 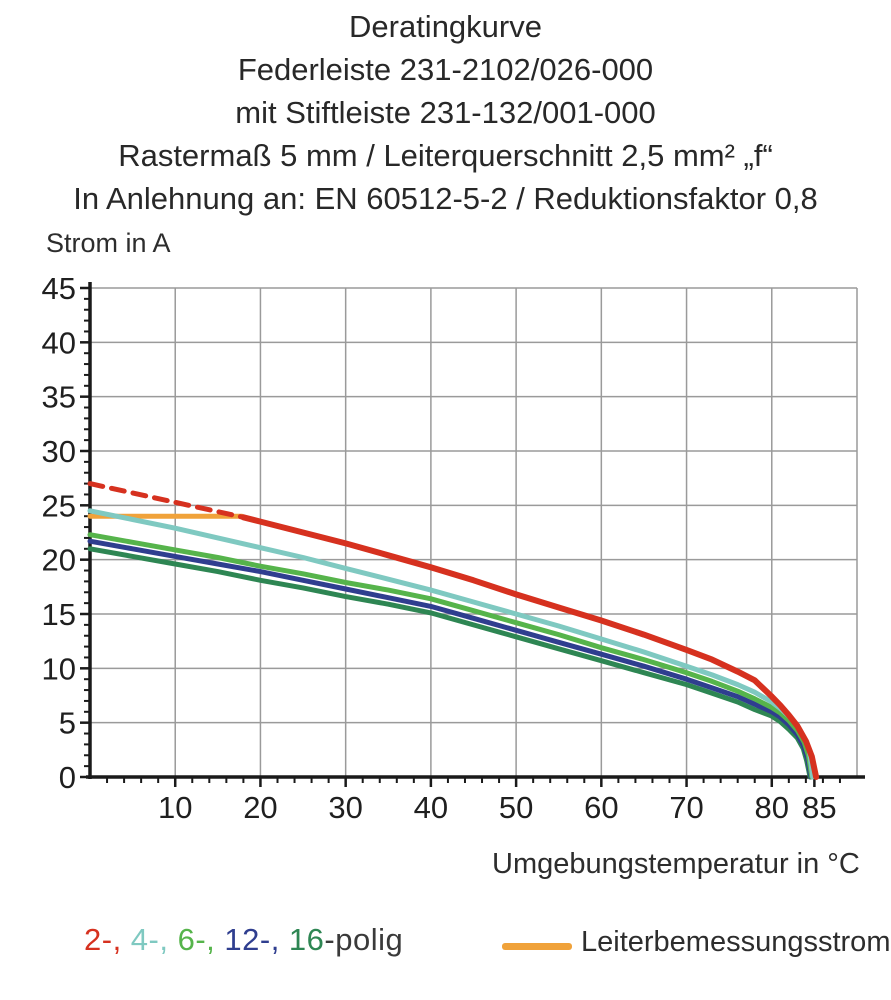 I want to click on legend-poles-part-3: 12-,, so click(x=247, y=939).